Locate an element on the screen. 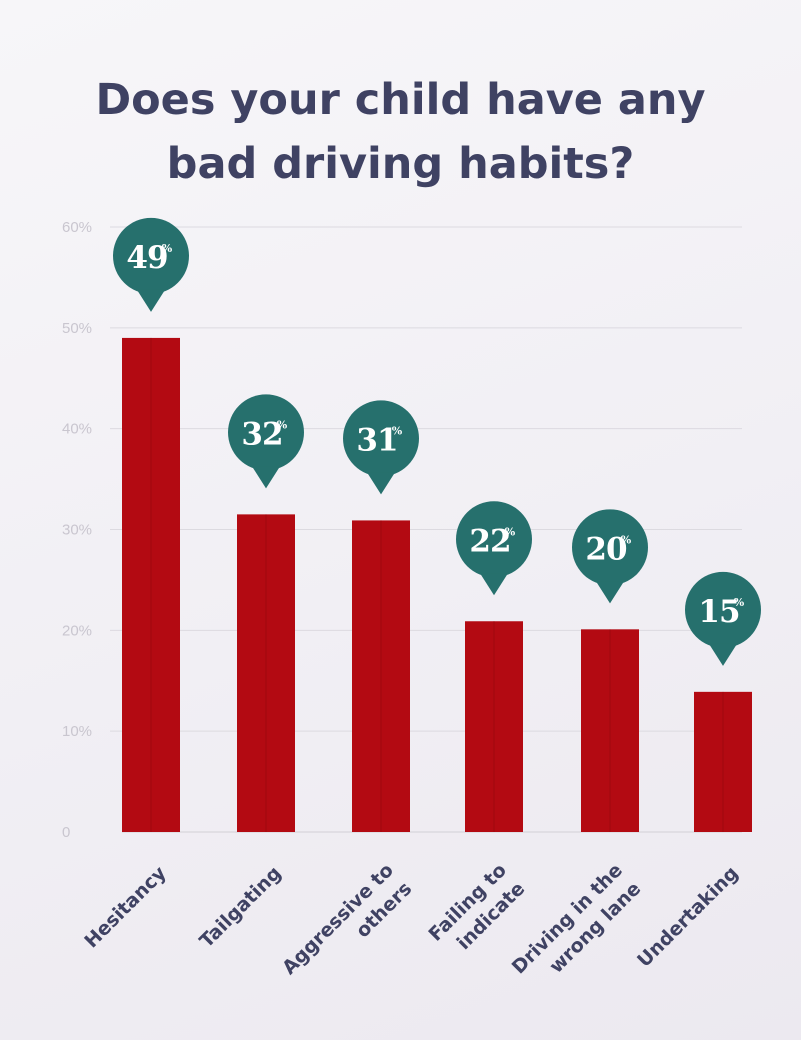  data-label: 49 is located at coordinates (146, 258).